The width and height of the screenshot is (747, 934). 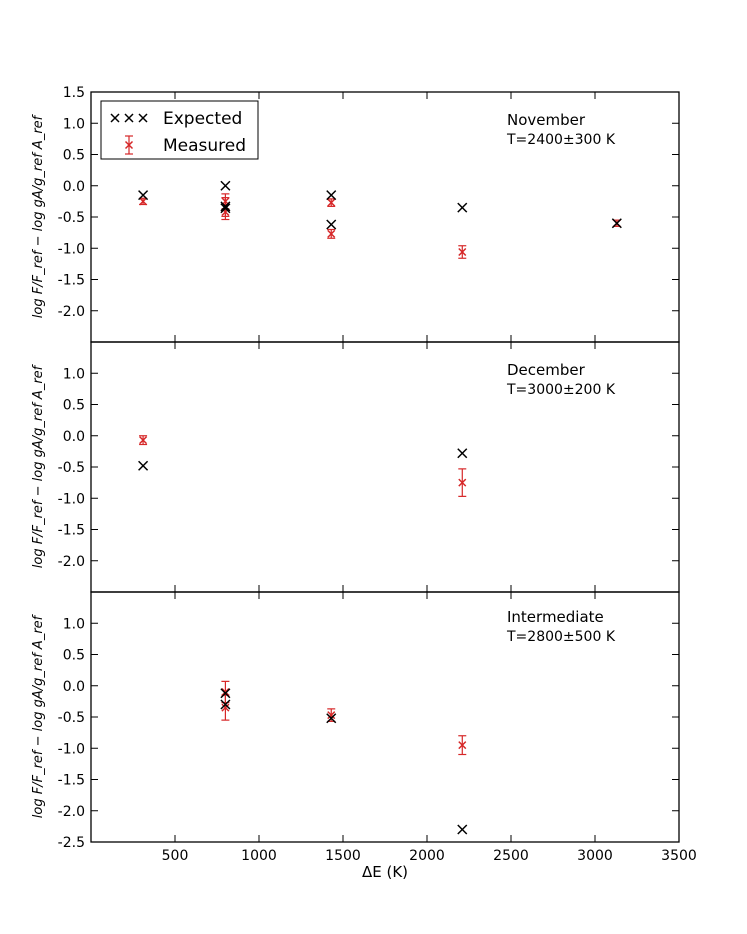 I want to click on y-tick-label: 1.5, so click(x=74, y=93).